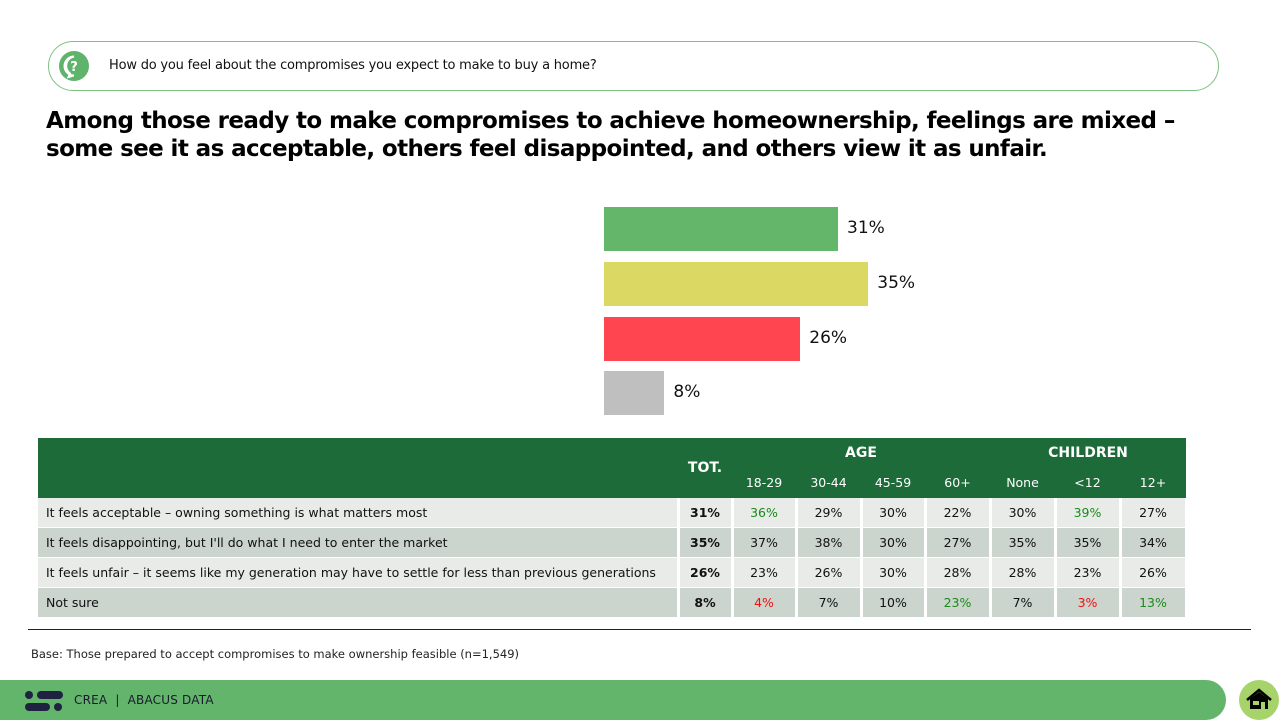 The height and width of the screenshot is (724, 1280). I want to click on table-cell: 37%, so click(765, 542).